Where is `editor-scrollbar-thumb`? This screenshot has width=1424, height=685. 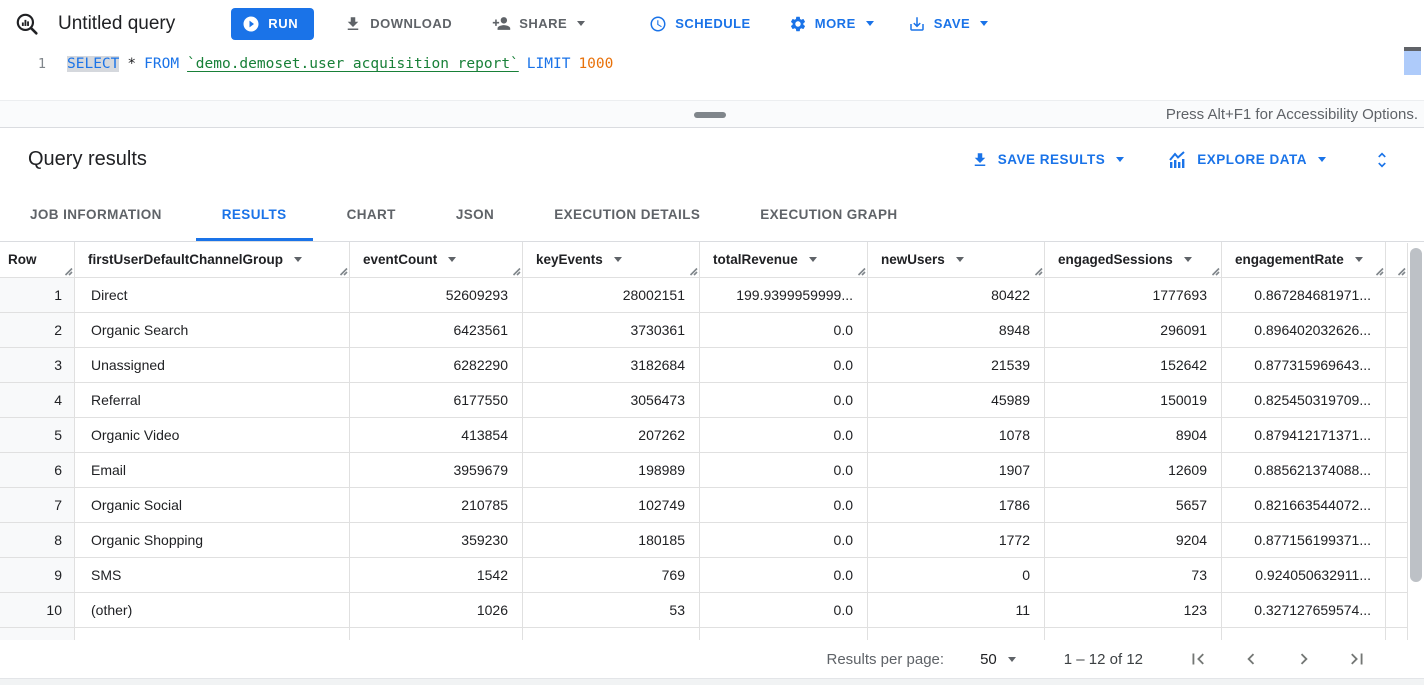 editor-scrollbar-thumb is located at coordinates (1412, 63).